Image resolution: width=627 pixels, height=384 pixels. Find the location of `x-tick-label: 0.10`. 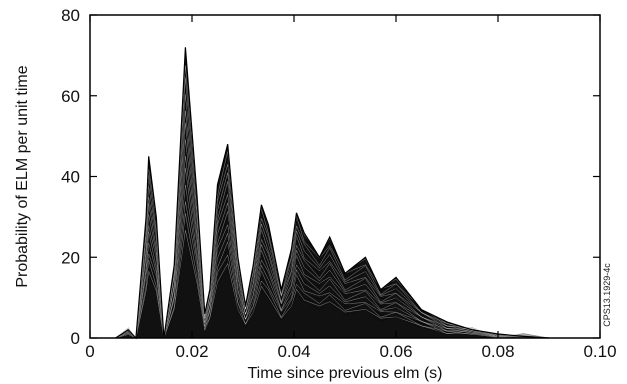

x-tick-label: 0.10 is located at coordinates (599, 351).